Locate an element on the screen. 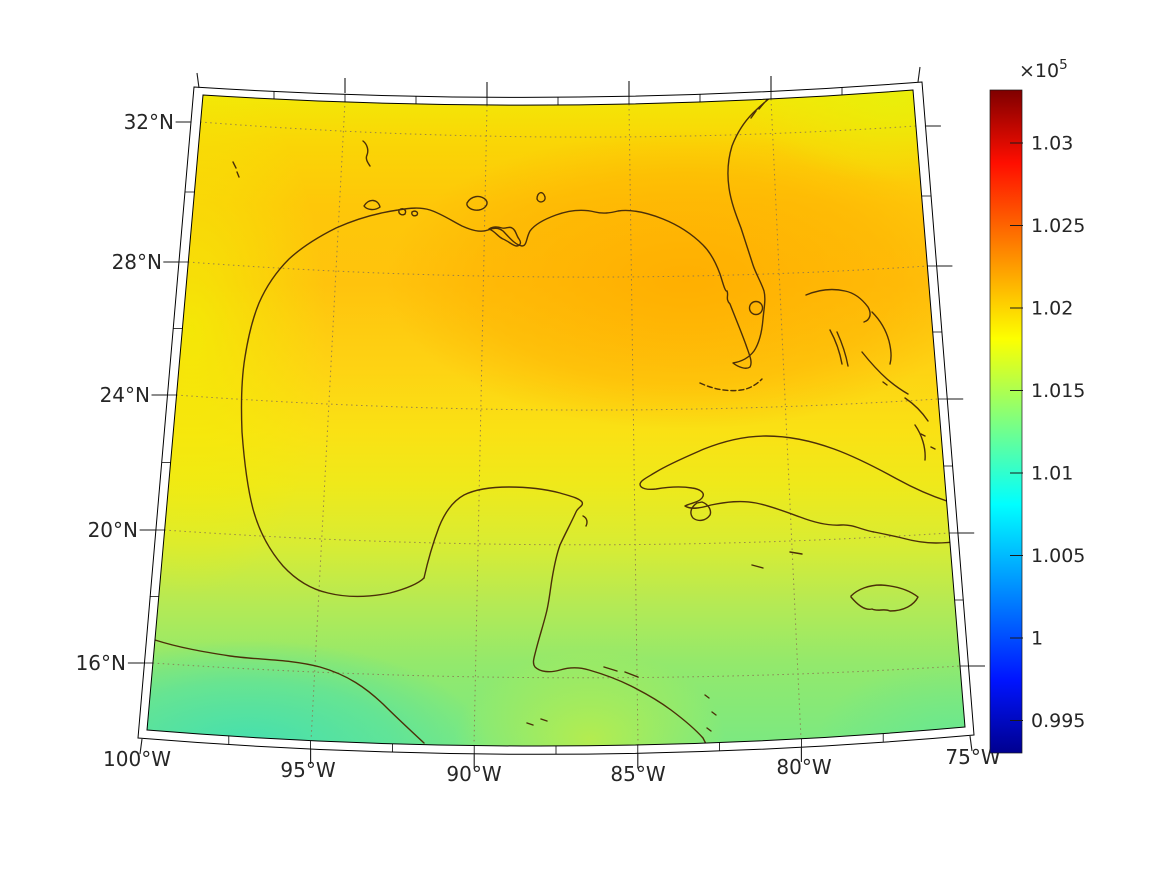  bottom-center-patch is located at coordinates (590, 698).